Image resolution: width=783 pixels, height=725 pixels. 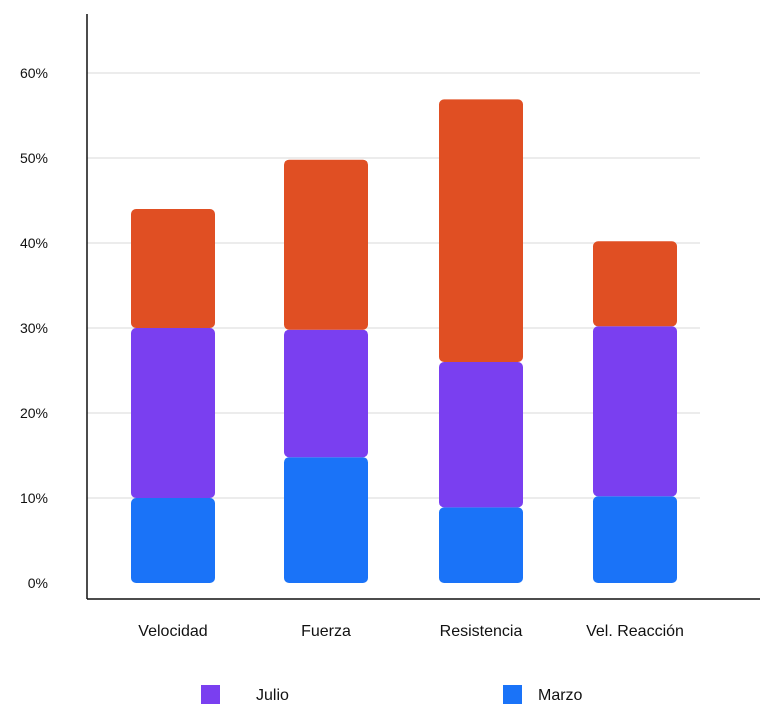 What do you see at coordinates (411, 631) in the screenshot?
I see `x-axis-categories: Velocidad Fuerza Resistencia Vel. Reacción` at bounding box center [411, 631].